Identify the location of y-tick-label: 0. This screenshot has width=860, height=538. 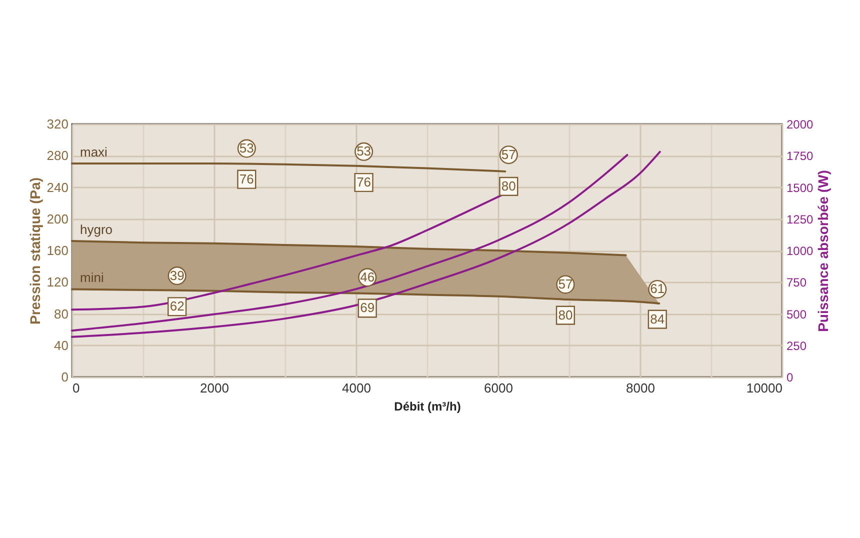
(64, 377).